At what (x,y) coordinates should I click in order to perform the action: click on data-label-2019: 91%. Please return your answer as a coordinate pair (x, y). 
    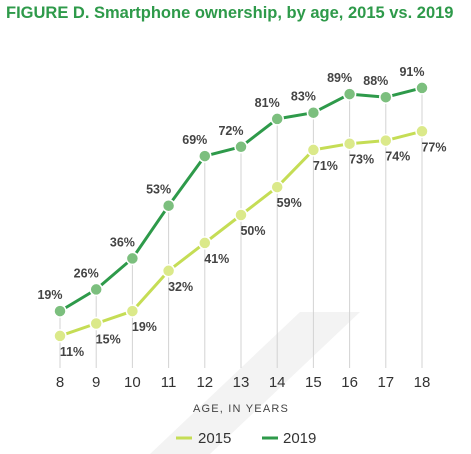
    Looking at the image, I should click on (411, 72).